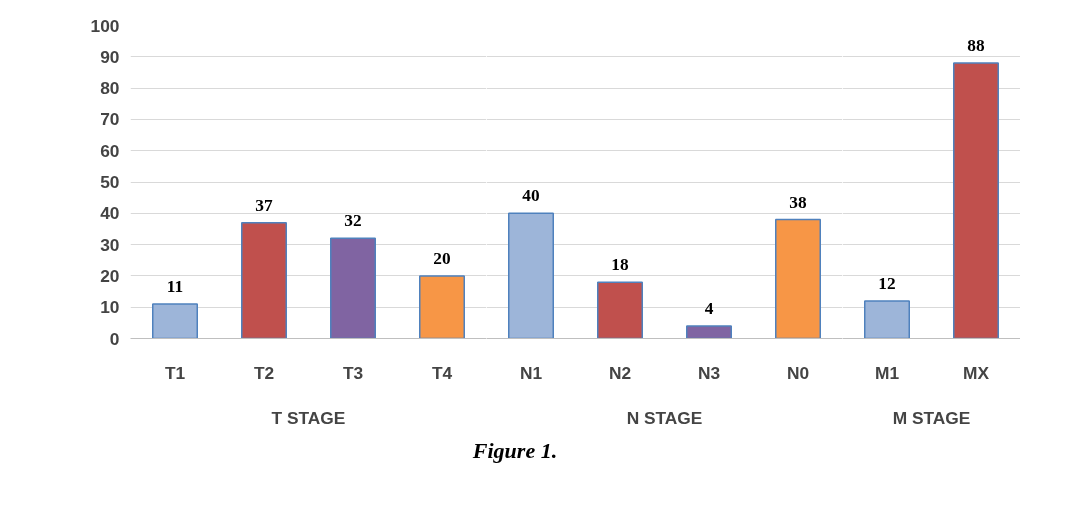 Image resolution: width=1068 pixels, height=522 pixels. Describe the element at coordinates (798, 202) in the screenshot. I see `data-label: 38` at that location.